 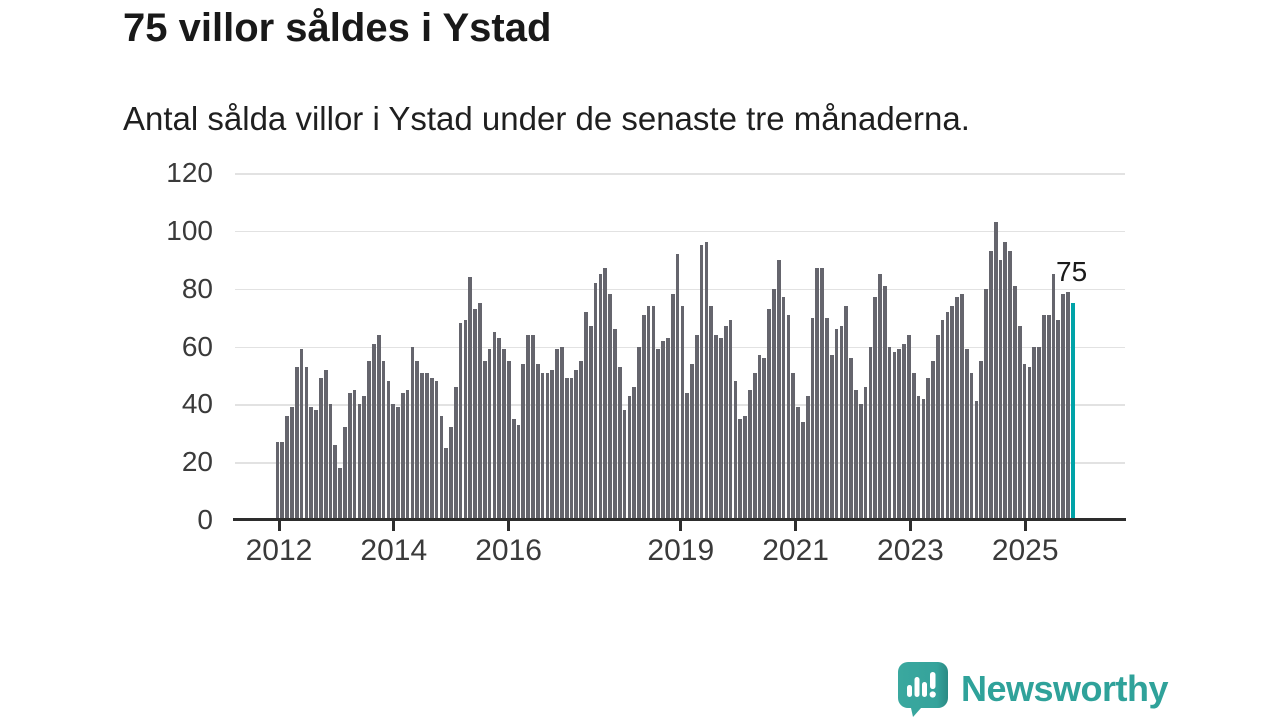 I want to click on y-axis-tick-label: 60, so click(x=197, y=346).